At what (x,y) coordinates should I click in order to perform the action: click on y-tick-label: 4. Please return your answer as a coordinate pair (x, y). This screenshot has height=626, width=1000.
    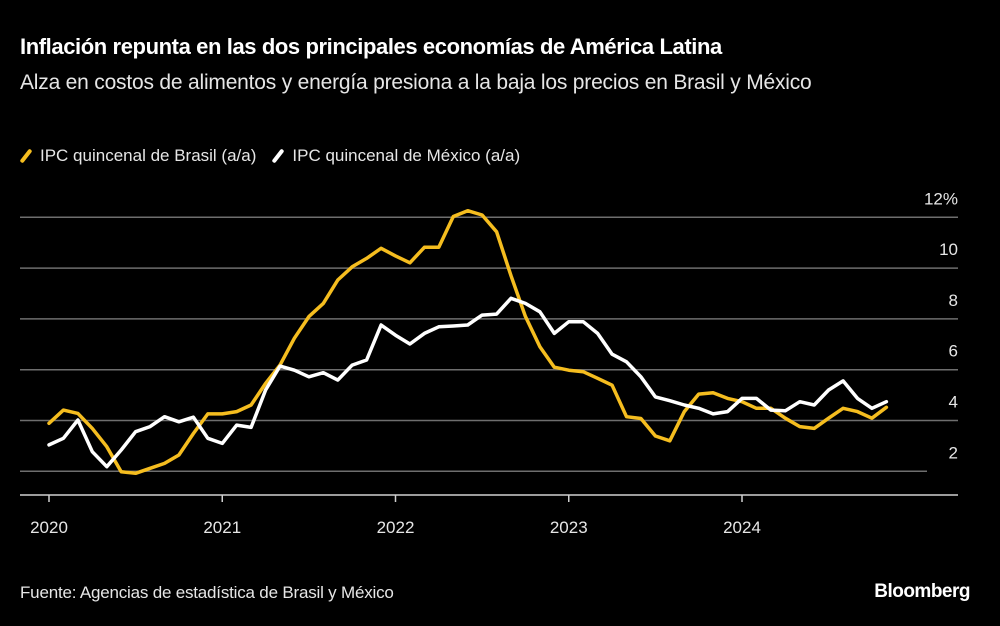
    Looking at the image, I should click on (953, 402).